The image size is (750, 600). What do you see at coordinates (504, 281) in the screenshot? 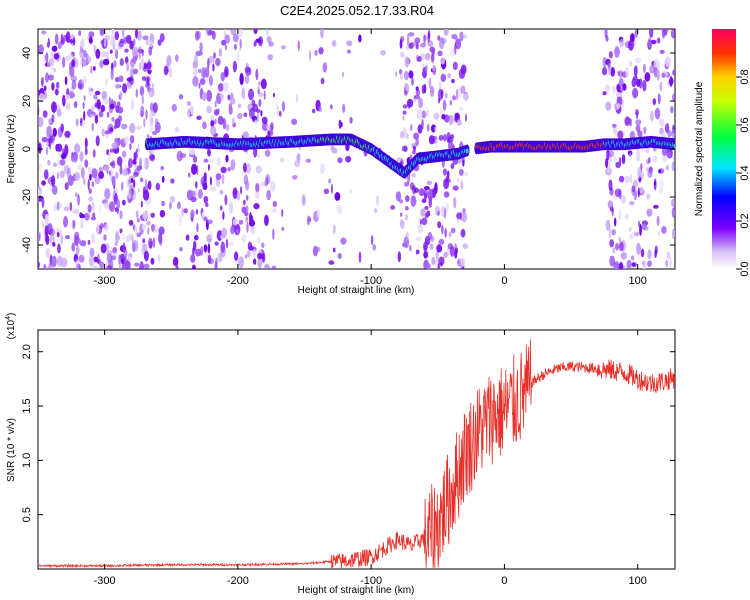
I see `top-x-tick-label: 0` at bounding box center [504, 281].